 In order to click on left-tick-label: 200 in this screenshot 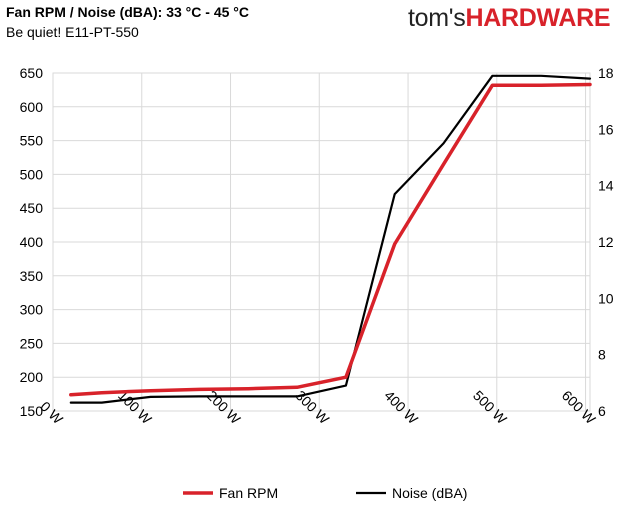, I will do `click(32, 377)`.